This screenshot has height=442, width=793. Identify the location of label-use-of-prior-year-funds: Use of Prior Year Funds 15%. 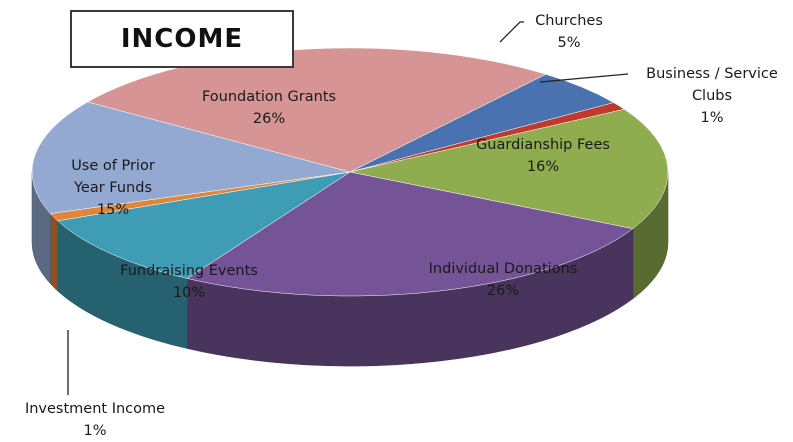
(113, 188).